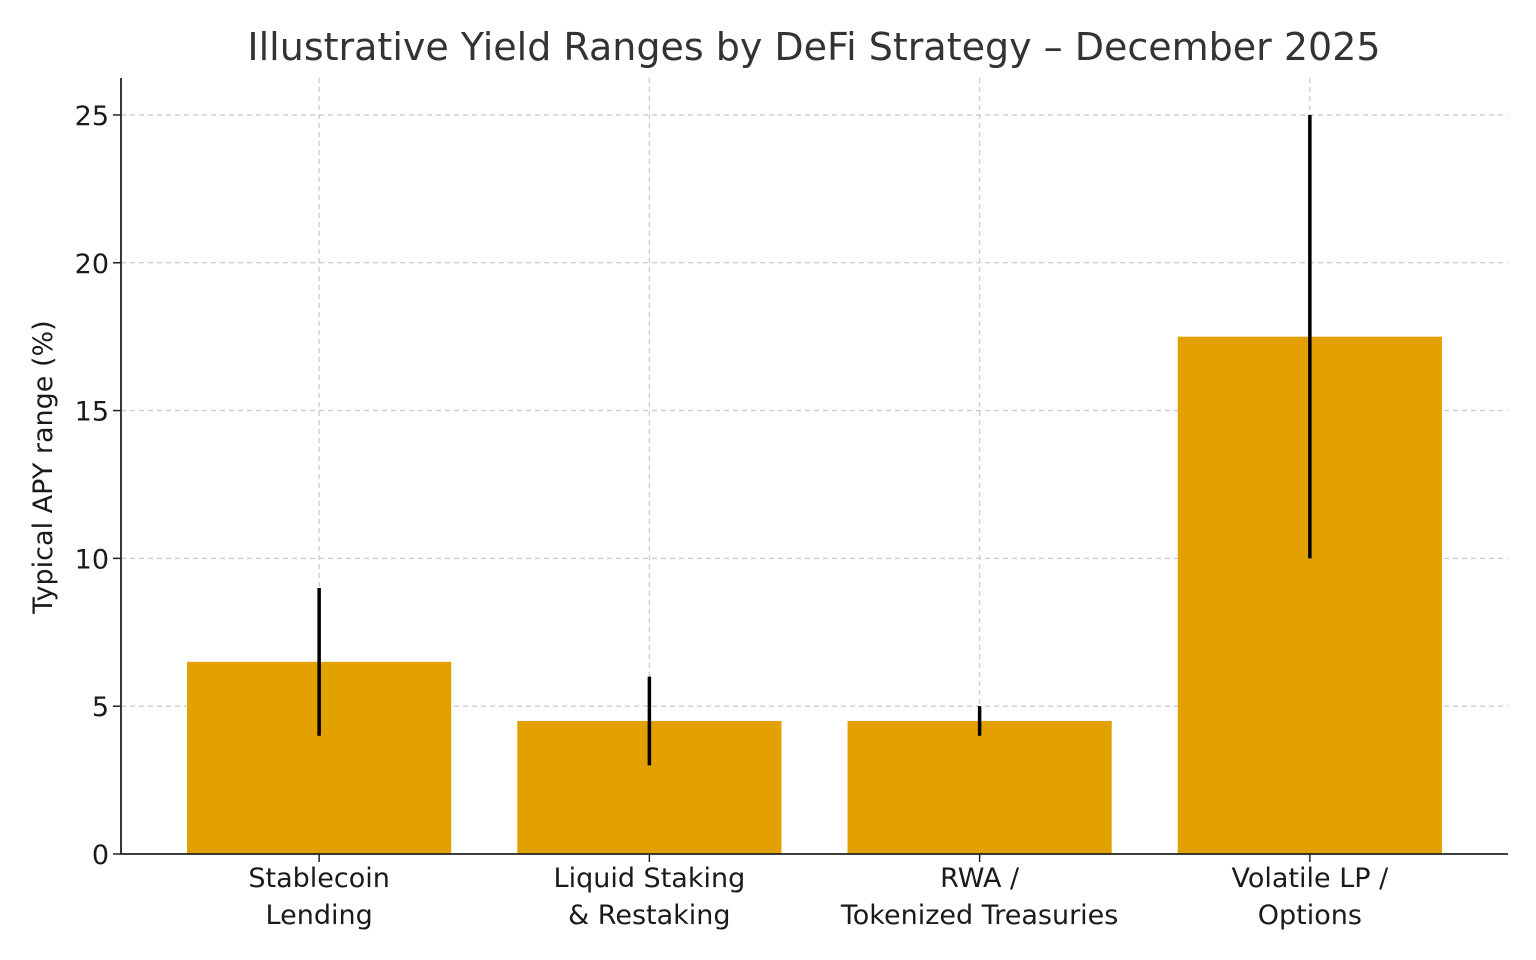 This screenshot has height=960, width=1536. What do you see at coordinates (319, 878) in the screenshot?
I see `x-tick-label: Stablecoin` at bounding box center [319, 878].